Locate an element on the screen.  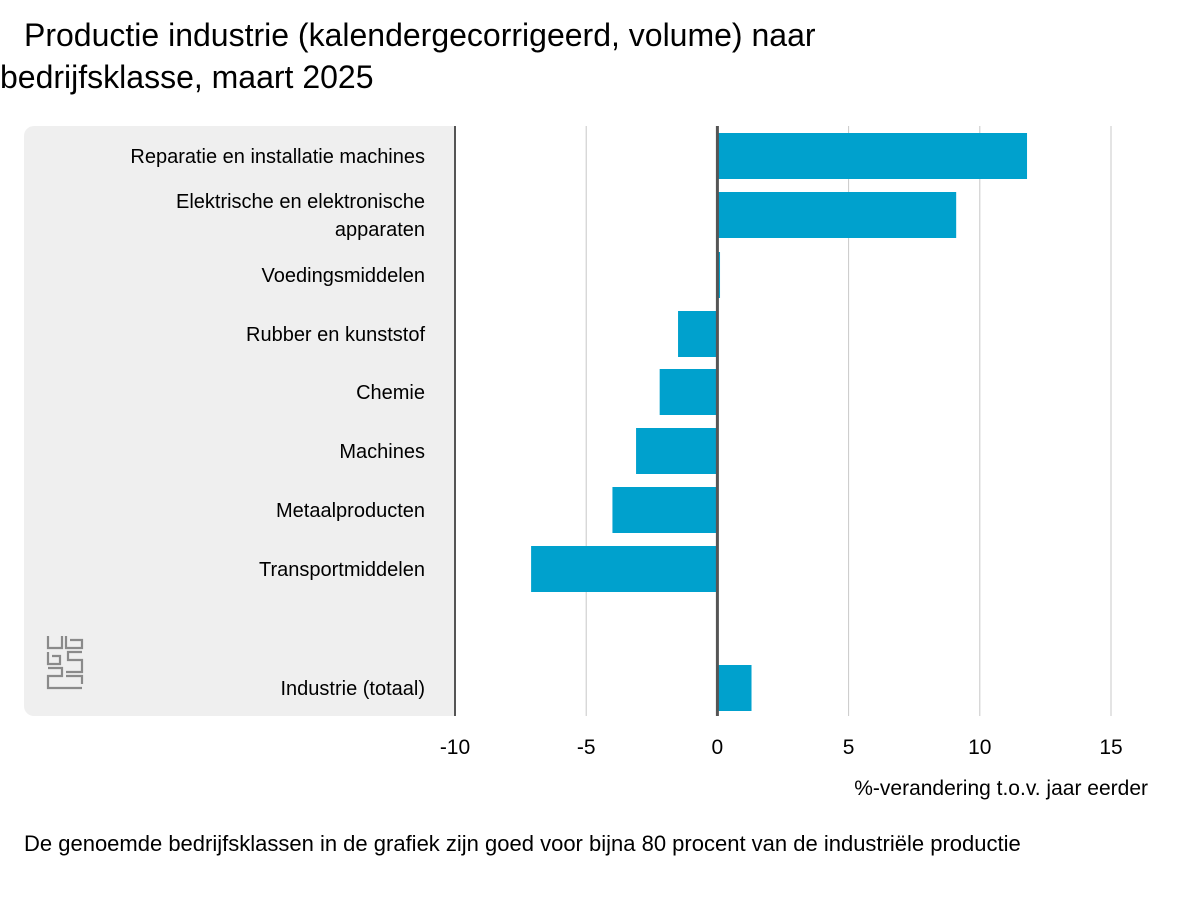
category-label: Transportmiddelen is located at coordinates (342, 570).